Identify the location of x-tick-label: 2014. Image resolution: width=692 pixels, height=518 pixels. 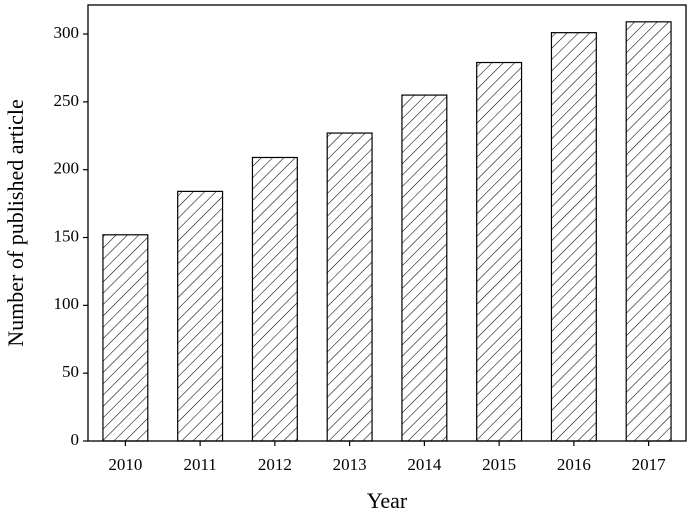
(424, 464).